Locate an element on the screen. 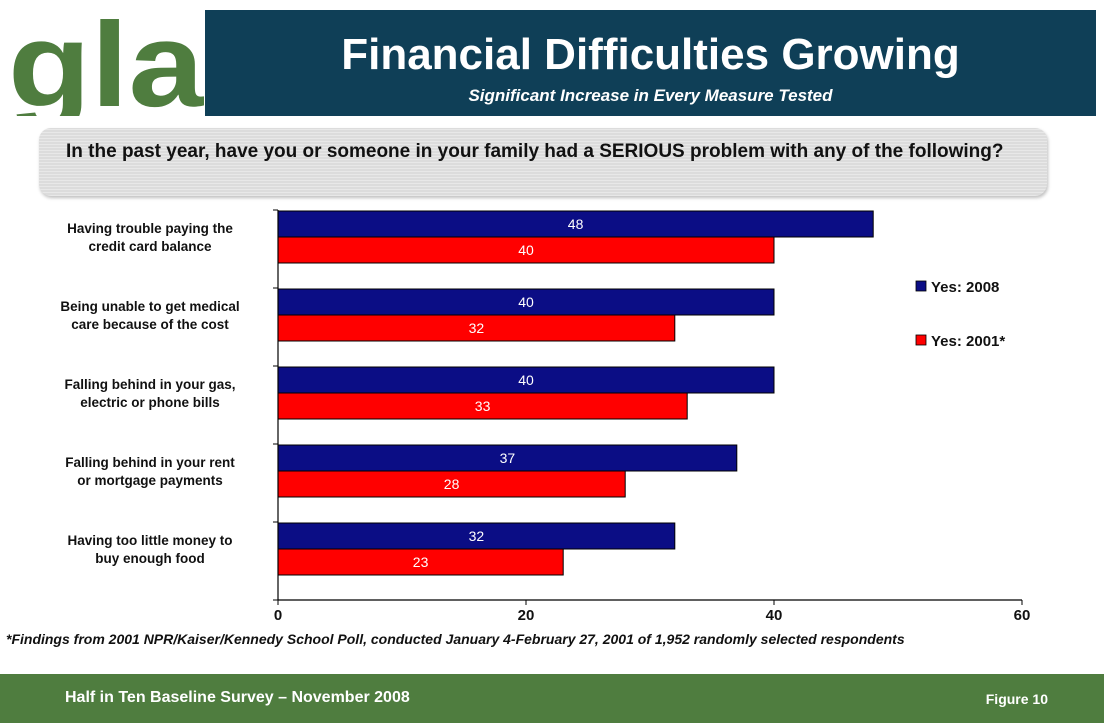  data-label: 28 is located at coordinates (452, 484).